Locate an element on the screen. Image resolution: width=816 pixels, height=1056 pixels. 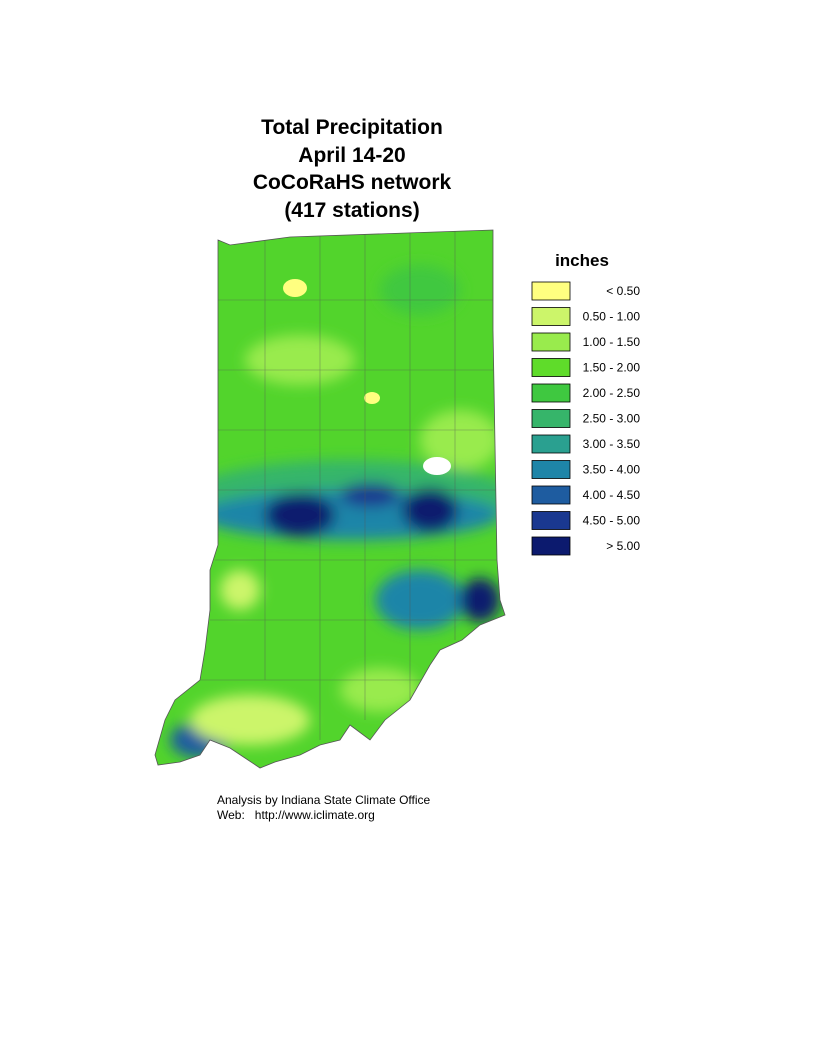
legend-label: 4.50 - 5.00 is located at coordinates (612, 521).